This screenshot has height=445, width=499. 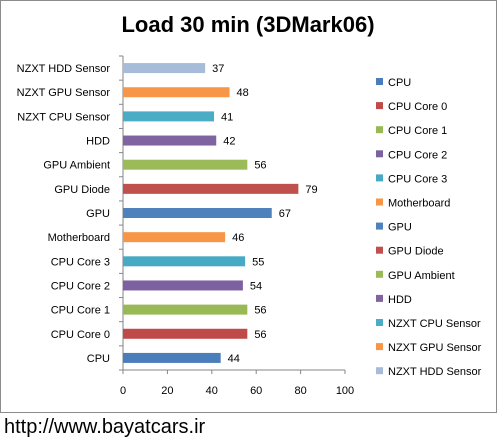 I want to click on x-tick-label: 80, so click(x=300, y=391).